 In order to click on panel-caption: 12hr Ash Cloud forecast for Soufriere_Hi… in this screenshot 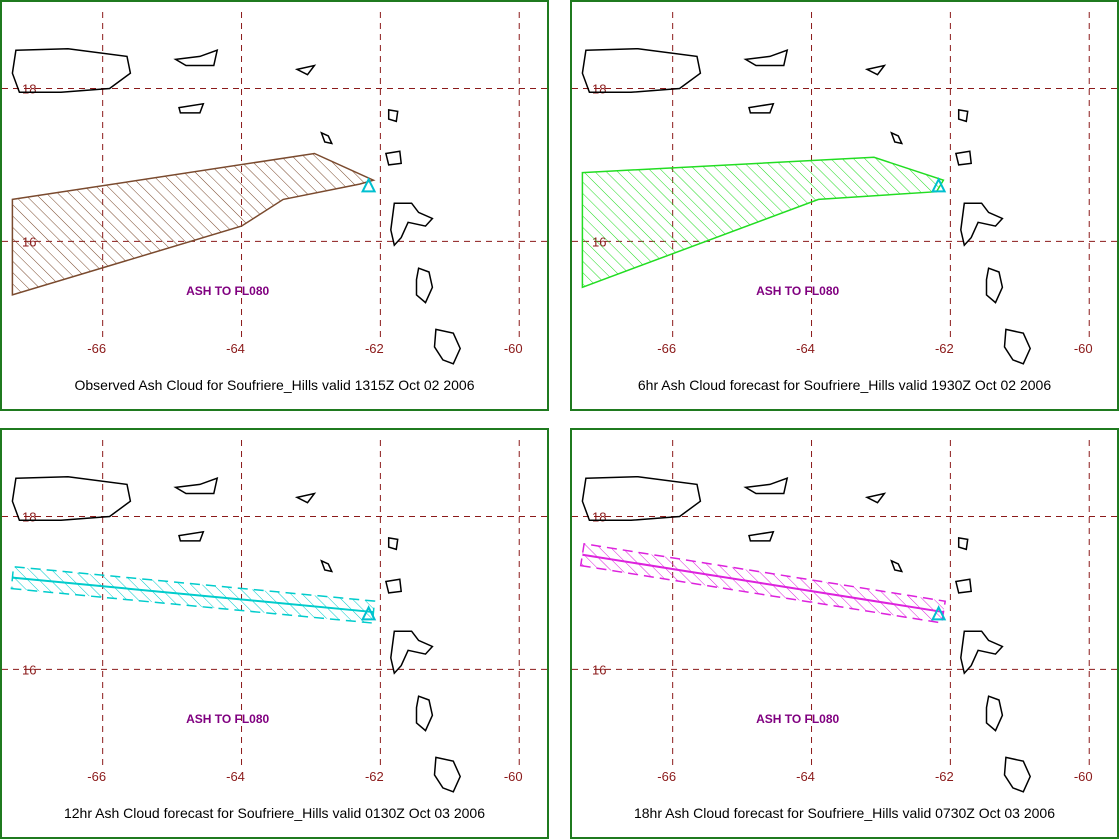, I will do `click(274, 813)`.